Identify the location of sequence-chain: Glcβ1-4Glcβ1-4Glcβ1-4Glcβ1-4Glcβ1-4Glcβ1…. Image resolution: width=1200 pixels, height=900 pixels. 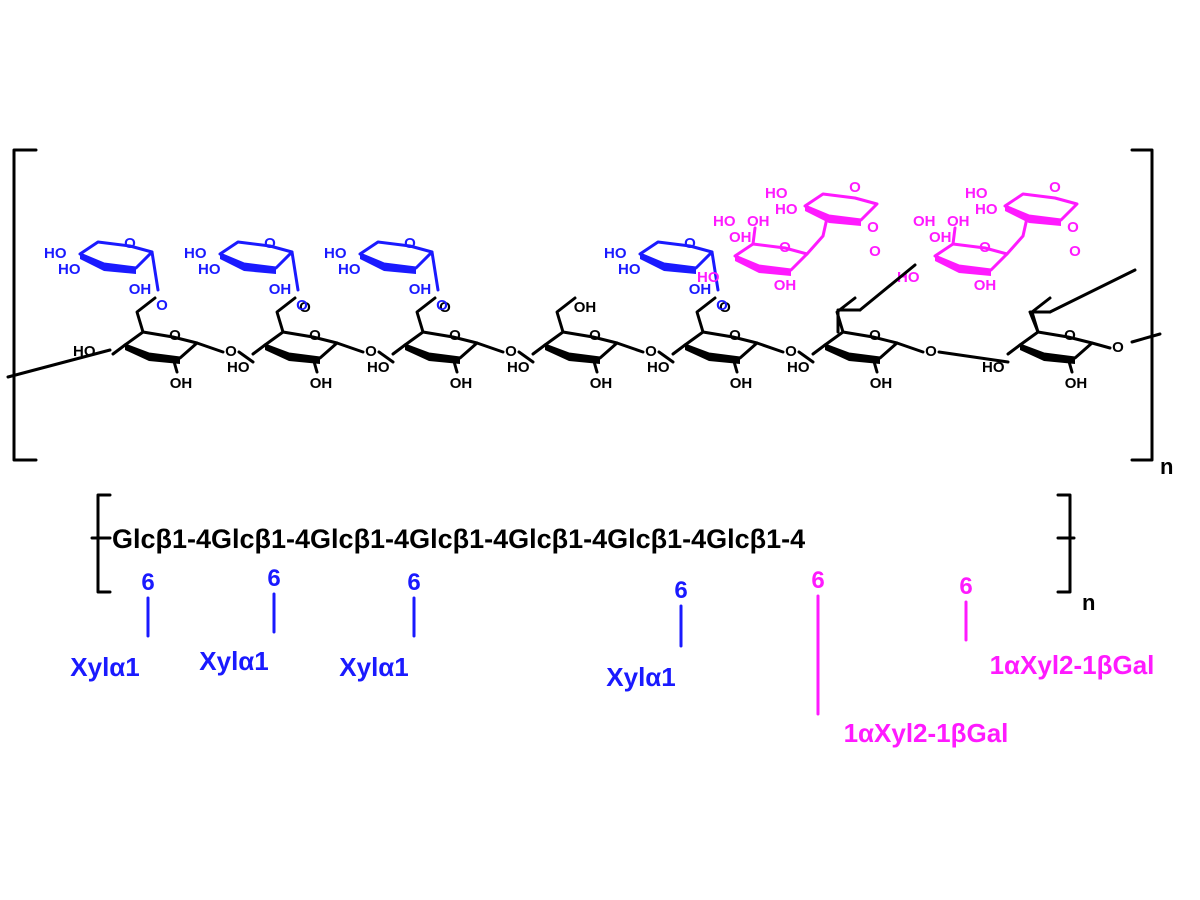
(458, 539).